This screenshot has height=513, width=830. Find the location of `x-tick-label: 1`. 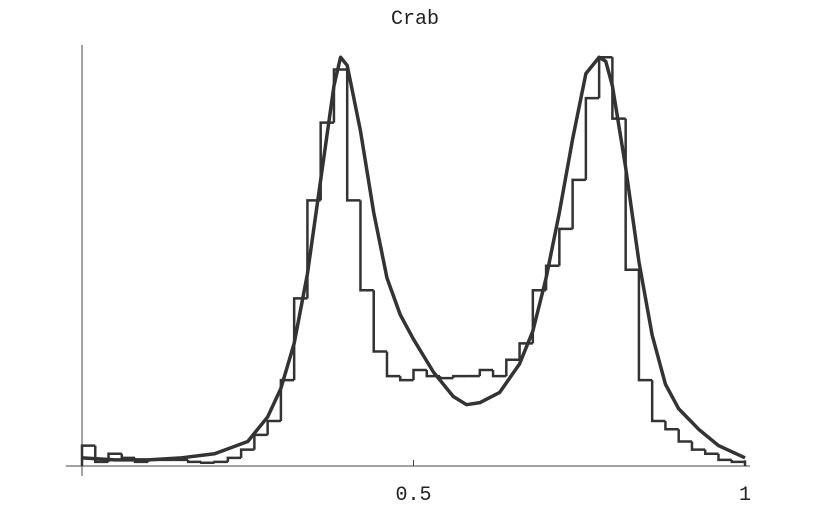

x-tick-label: 1 is located at coordinates (745, 495).